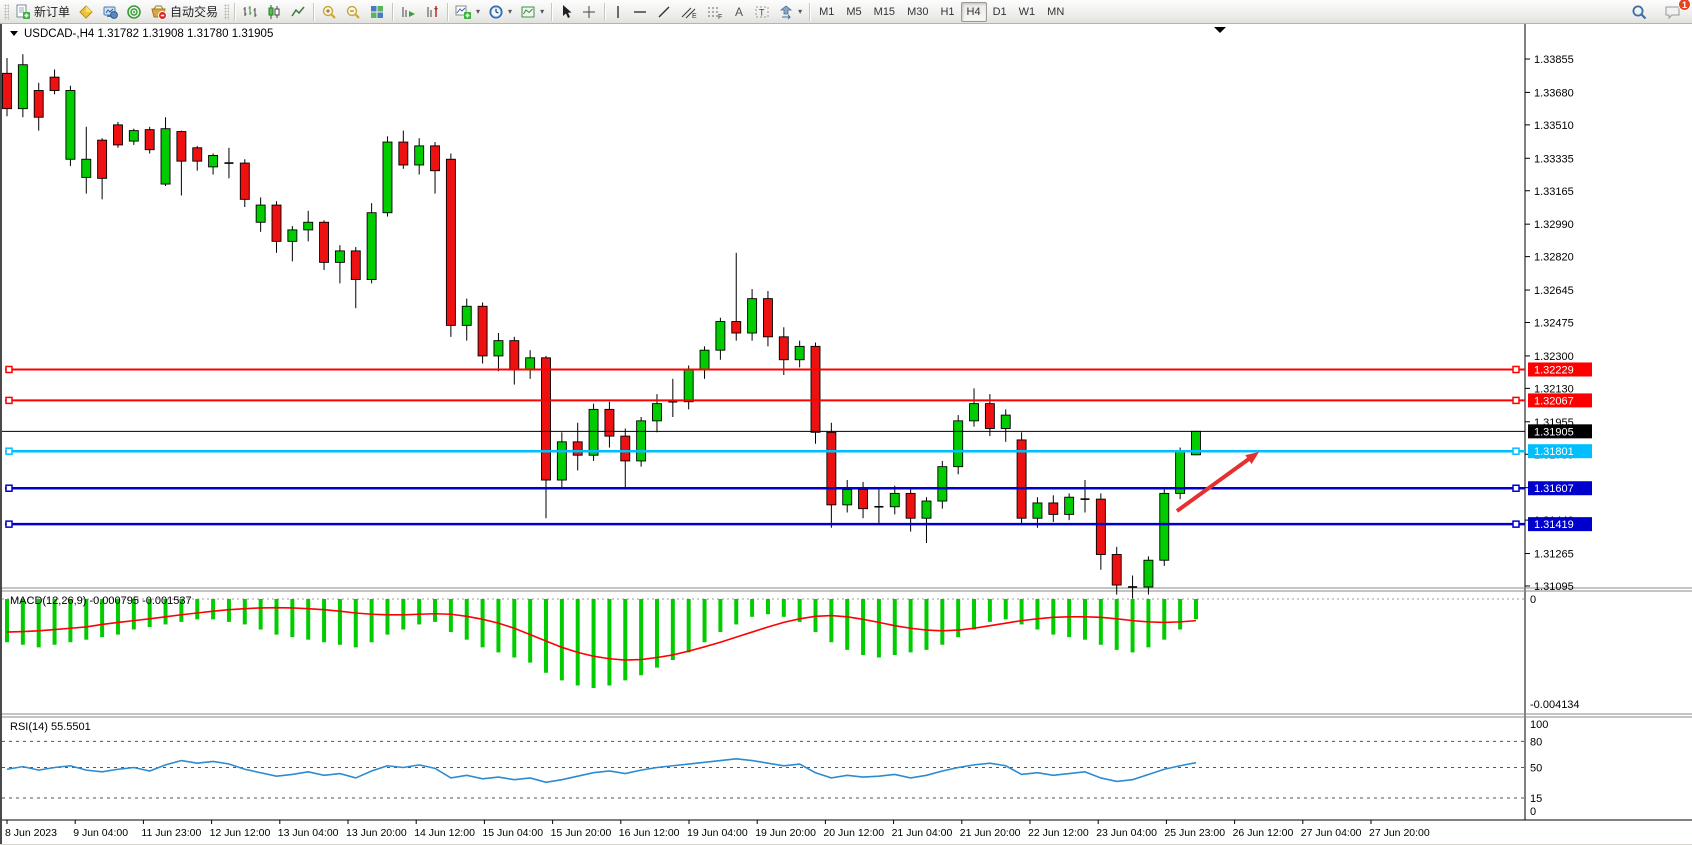  What do you see at coordinates (298, 12) in the screenshot?
I see `line-chart-button` at bounding box center [298, 12].